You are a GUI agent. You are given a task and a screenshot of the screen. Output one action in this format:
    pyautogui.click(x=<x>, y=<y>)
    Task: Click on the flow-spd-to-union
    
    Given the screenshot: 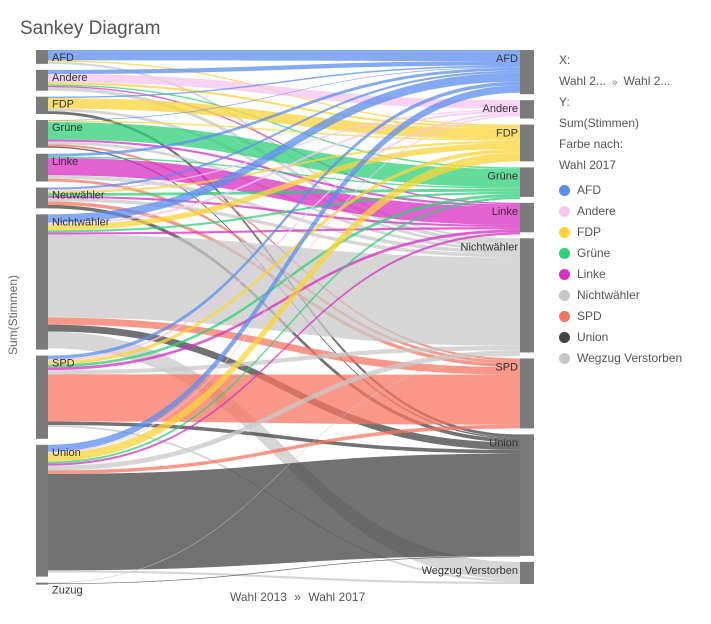 What is the action you would take?
    pyautogui.click(x=284, y=437)
    